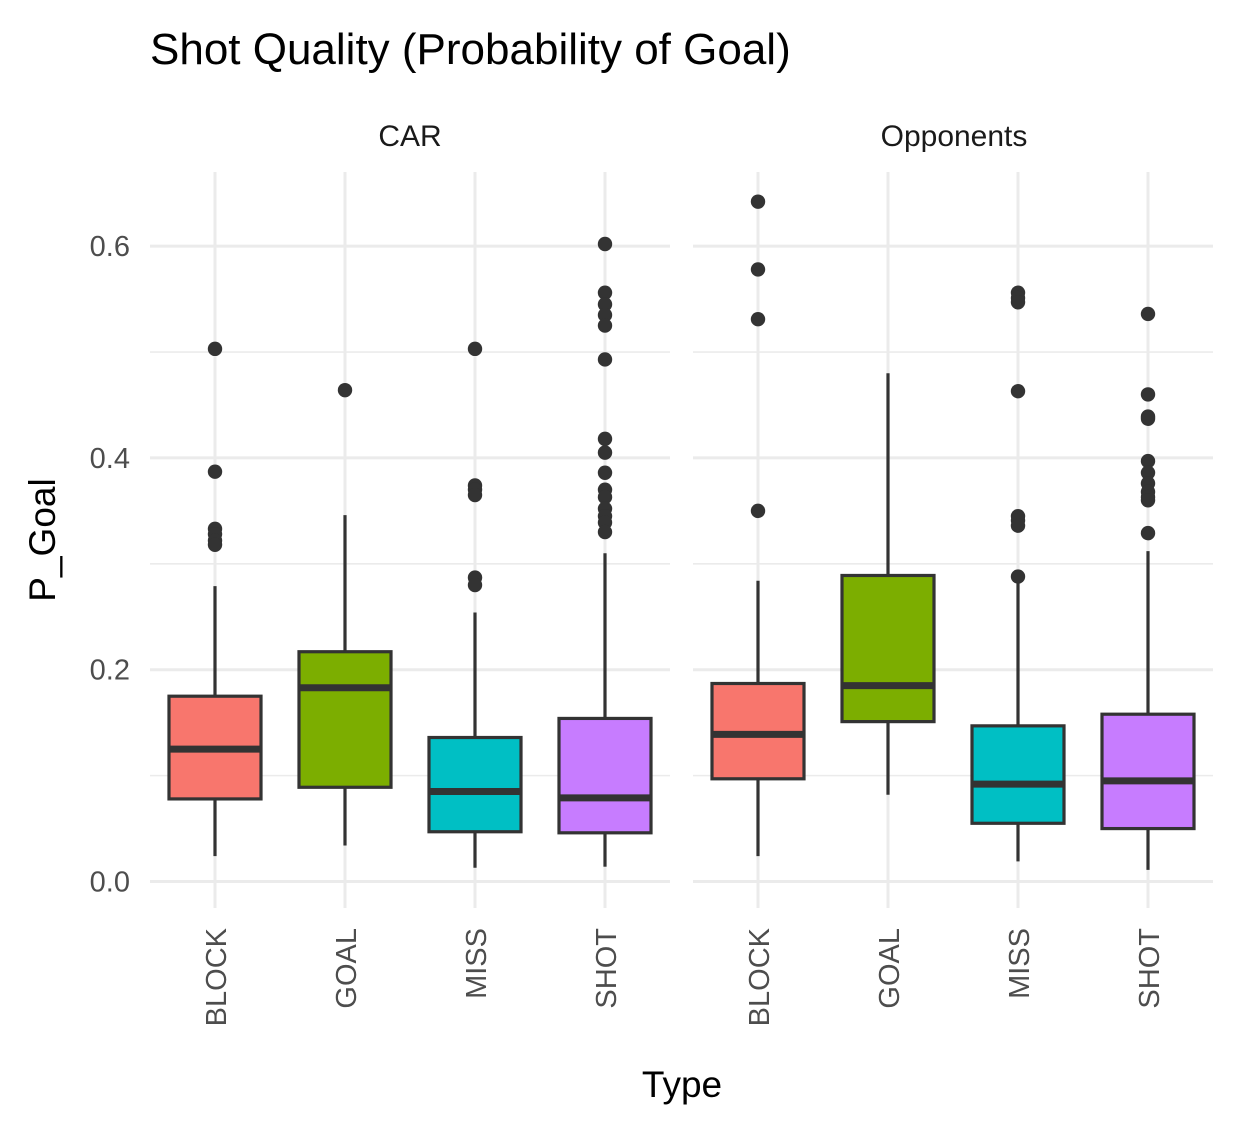 The height and width of the screenshot is (1131, 1237). What do you see at coordinates (470, 49) in the screenshot?
I see `chart-title: Shot Quality (Probability of Goal)` at bounding box center [470, 49].